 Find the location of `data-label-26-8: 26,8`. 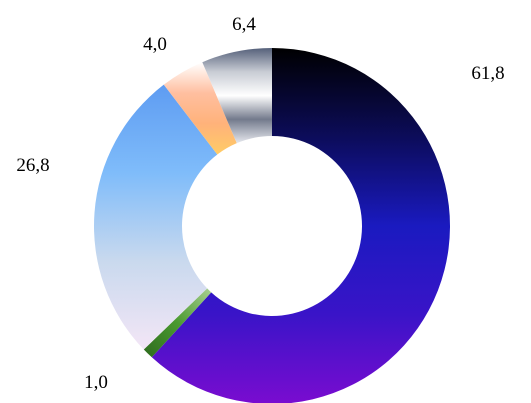

data-label-26-8: 26,8 is located at coordinates (32, 165).